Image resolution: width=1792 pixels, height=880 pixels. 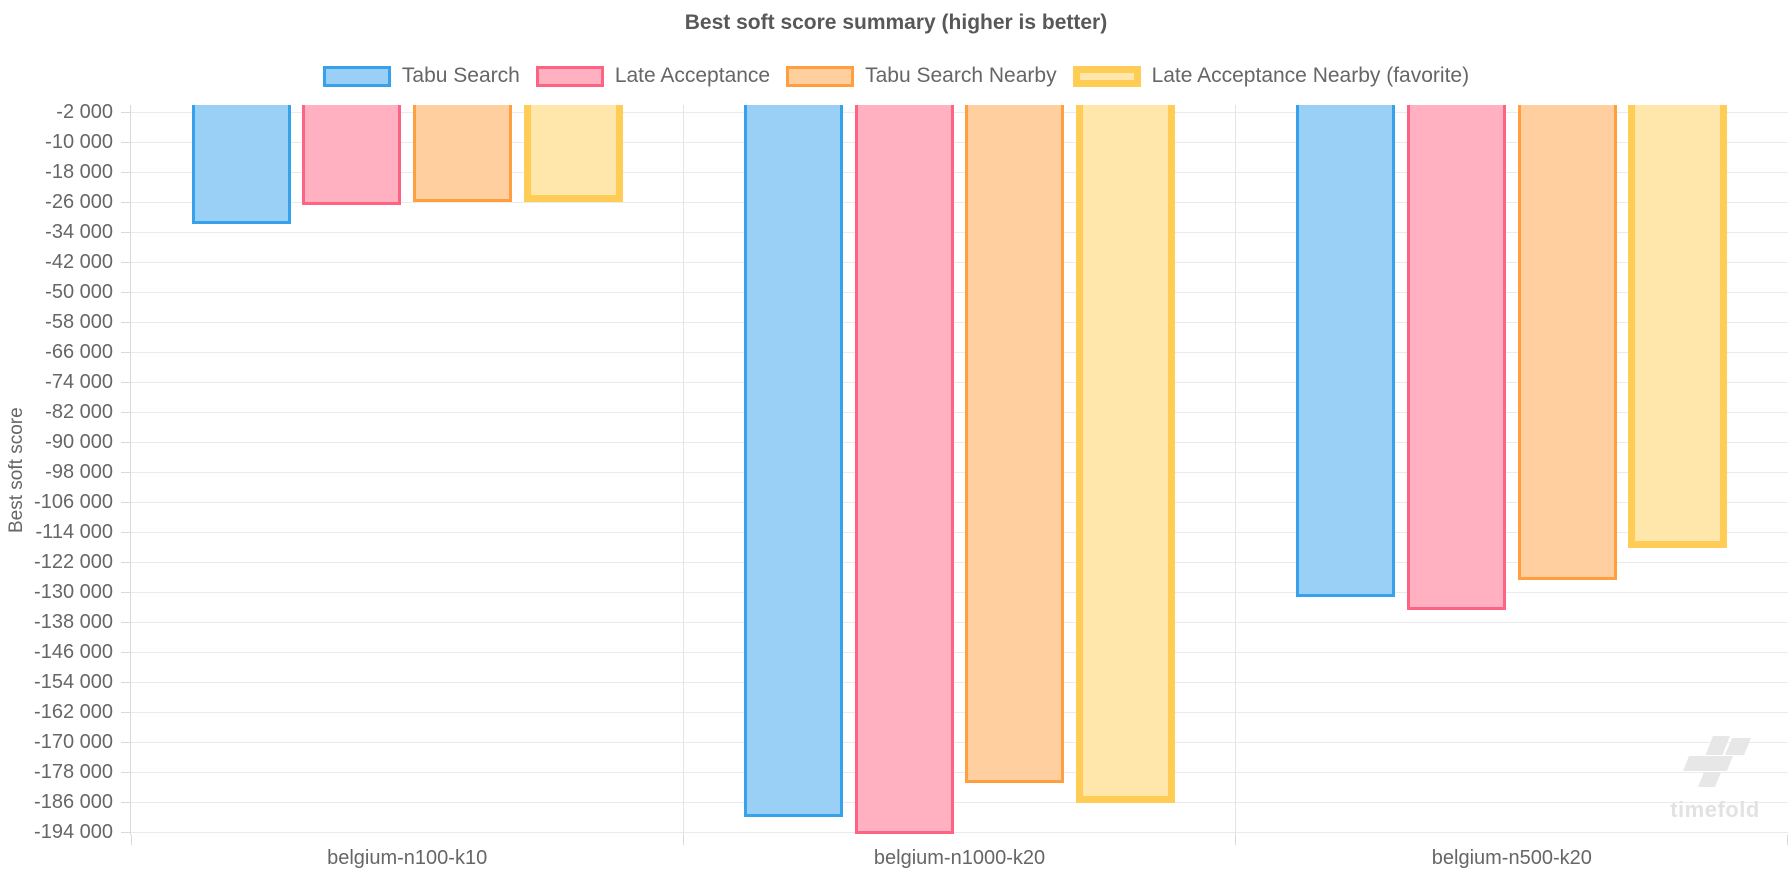 What do you see at coordinates (73, 772) in the screenshot?
I see `y-tick-label: -178 000` at bounding box center [73, 772].